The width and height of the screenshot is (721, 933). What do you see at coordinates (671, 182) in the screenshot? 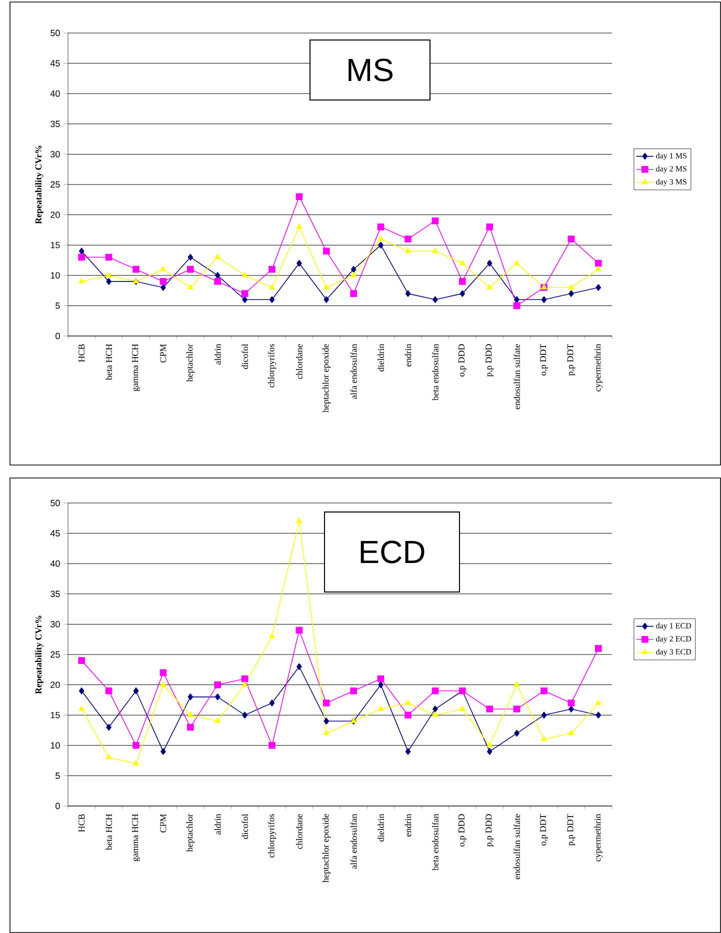
I see `legend-label: day 3 MS` at bounding box center [671, 182].